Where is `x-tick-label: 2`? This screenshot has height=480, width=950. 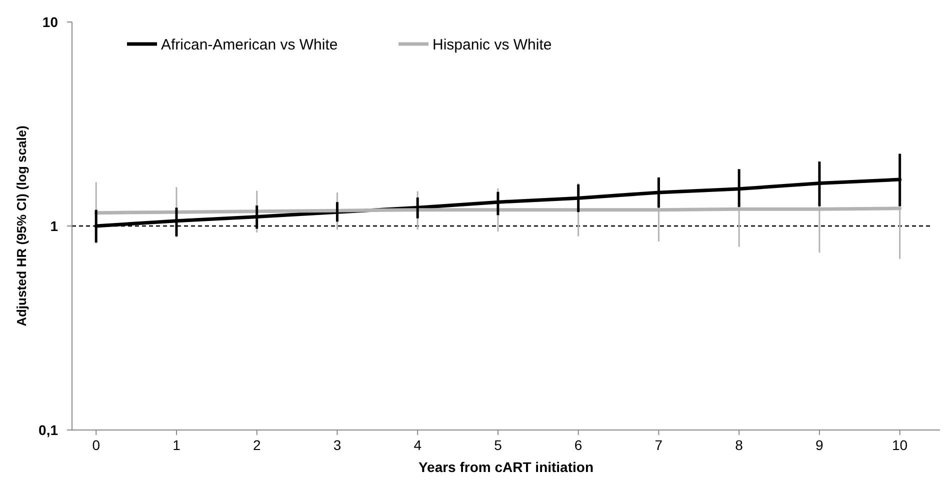
x-tick-label: 2 is located at coordinates (256, 445).